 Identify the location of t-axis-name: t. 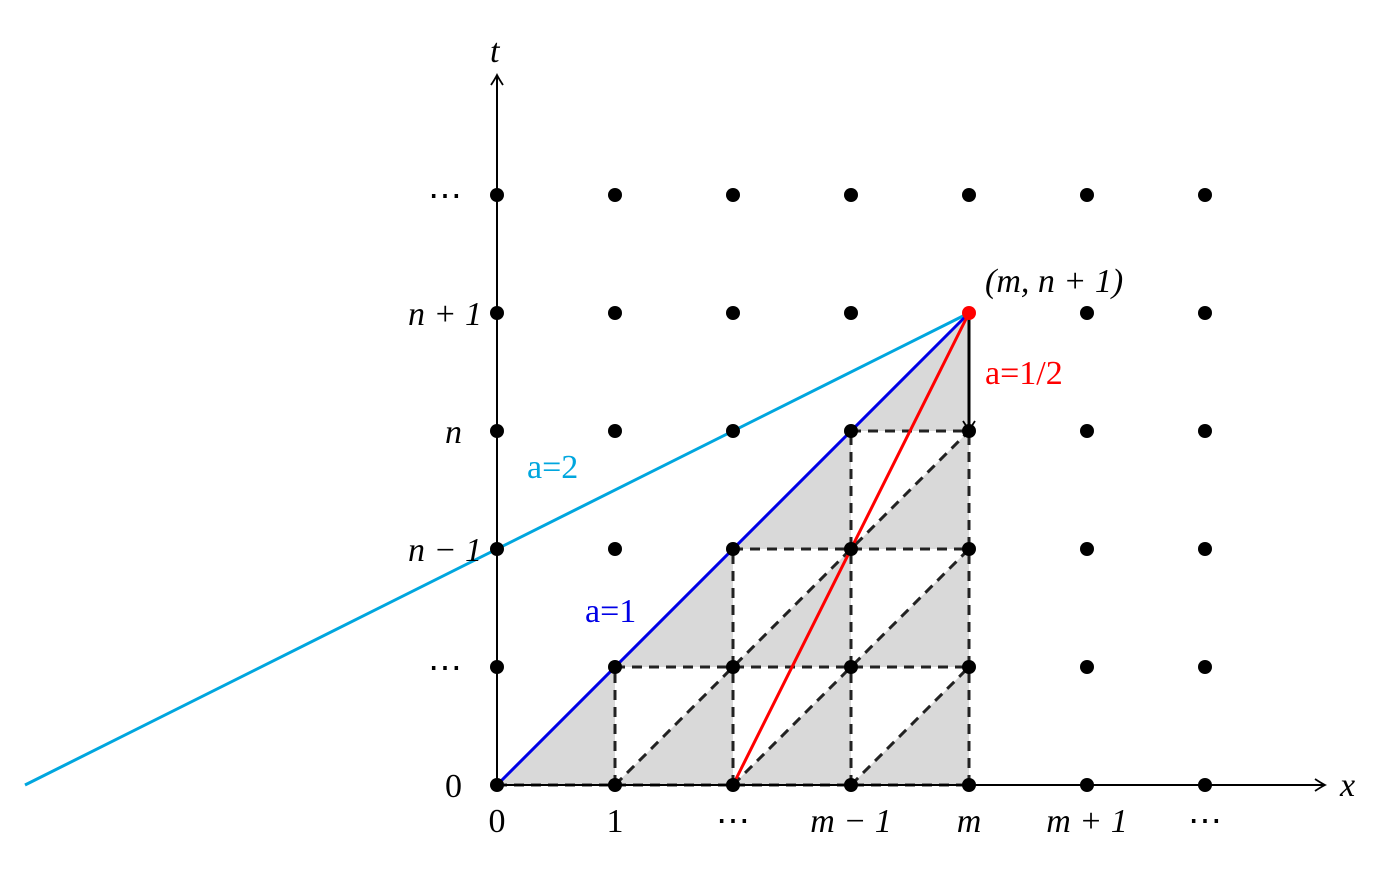
(495, 51).